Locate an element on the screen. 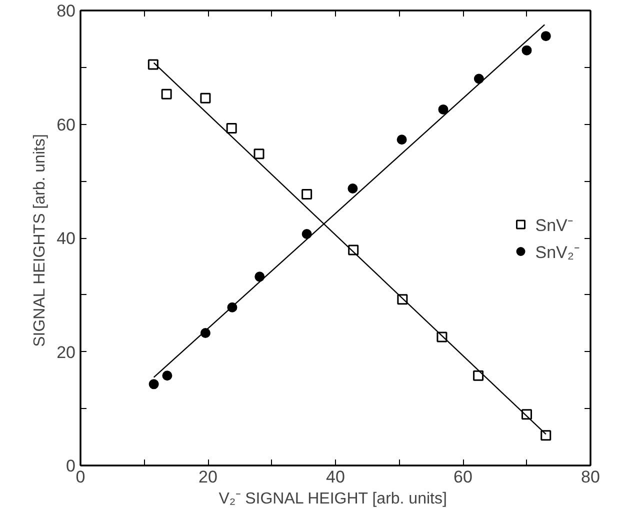  x-tick-label: 80 is located at coordinates (590, 477).